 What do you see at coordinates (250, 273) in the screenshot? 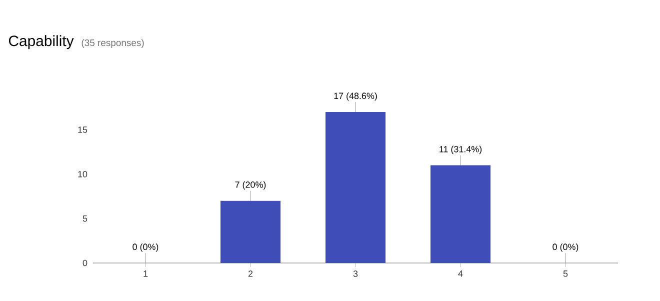
I see `x-tick-label: 2` at bounding box center [250, 273].